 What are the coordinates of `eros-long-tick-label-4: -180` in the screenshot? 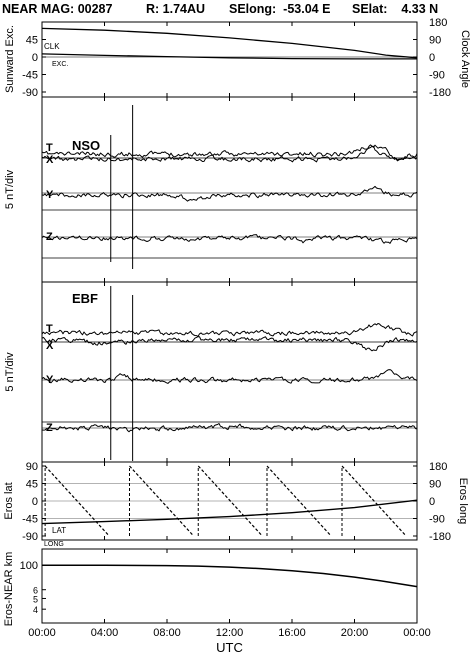 It's located at (440, 537).